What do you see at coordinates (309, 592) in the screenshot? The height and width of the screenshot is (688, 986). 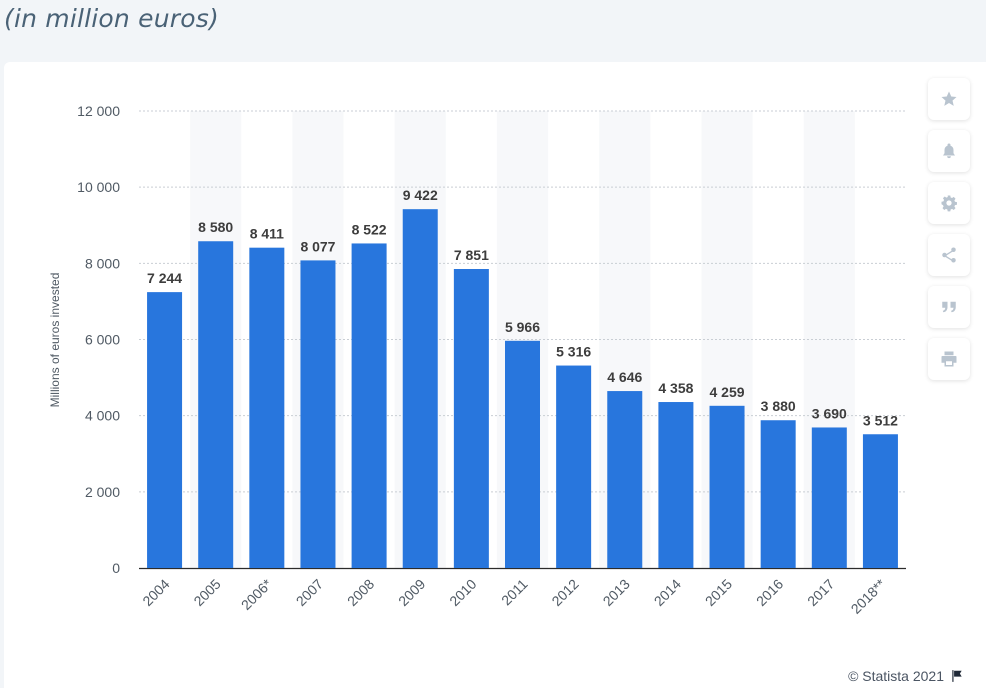 I see `x-tick-label: 2007` at bounding box center [309, 592].